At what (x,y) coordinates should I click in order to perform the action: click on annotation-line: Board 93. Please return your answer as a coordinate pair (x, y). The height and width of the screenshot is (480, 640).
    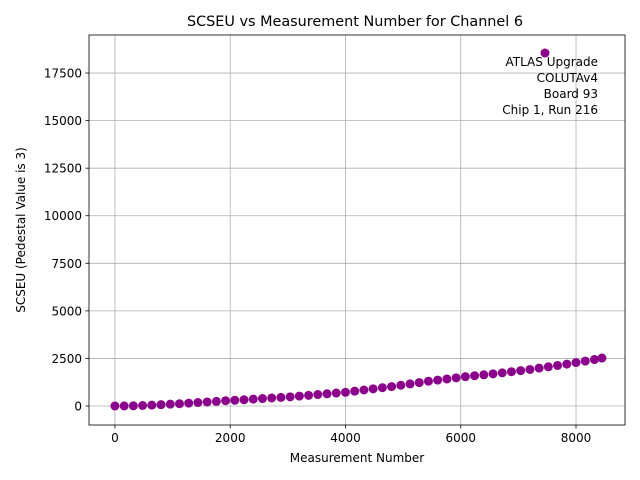
    Looking at the image, I should click on (571, 94).